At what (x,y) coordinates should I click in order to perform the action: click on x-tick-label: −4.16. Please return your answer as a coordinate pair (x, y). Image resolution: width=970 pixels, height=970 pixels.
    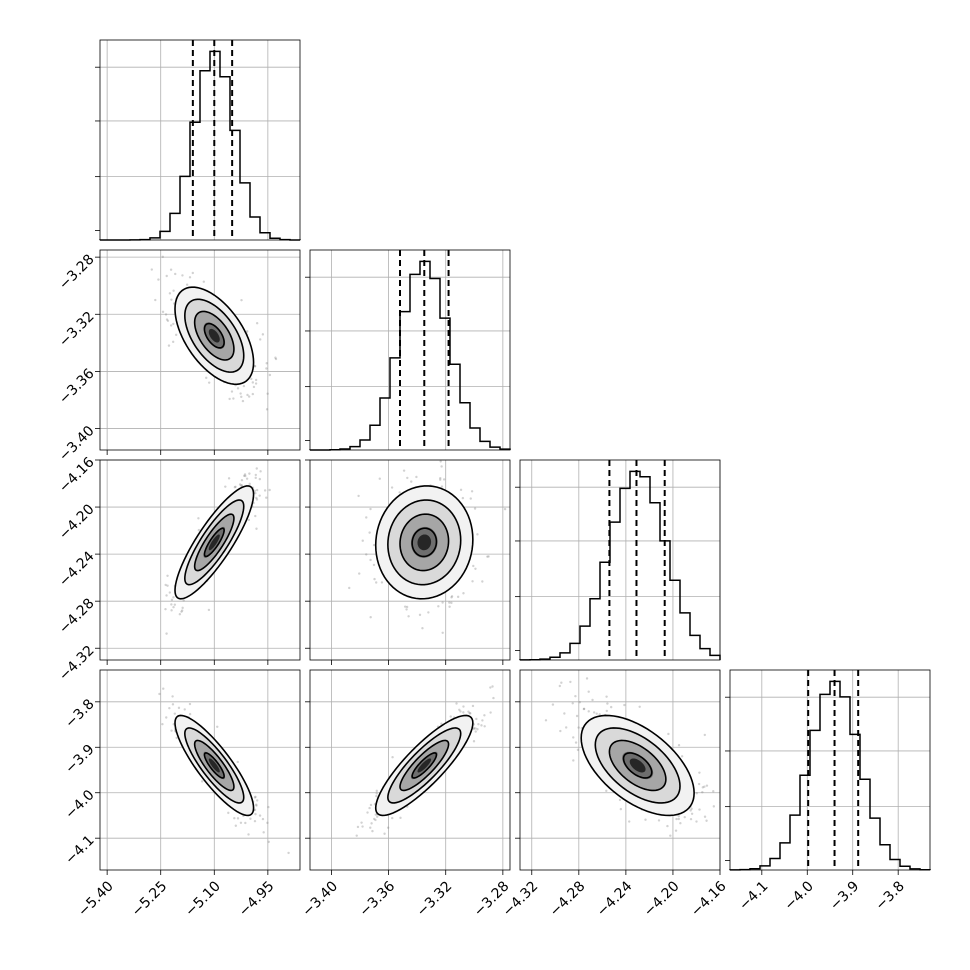
    Looking at the image, I should click on (709, 899).